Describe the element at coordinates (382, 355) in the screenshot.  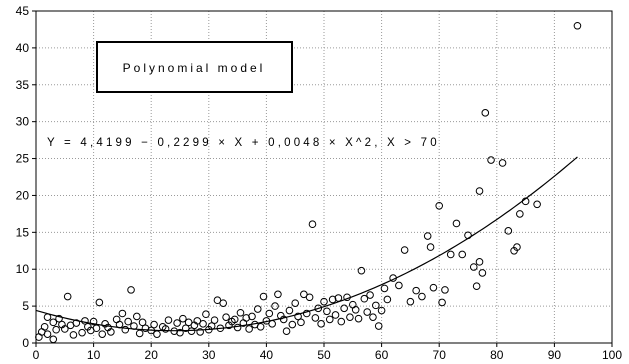
I see `x-tick-label: 60` at that location.